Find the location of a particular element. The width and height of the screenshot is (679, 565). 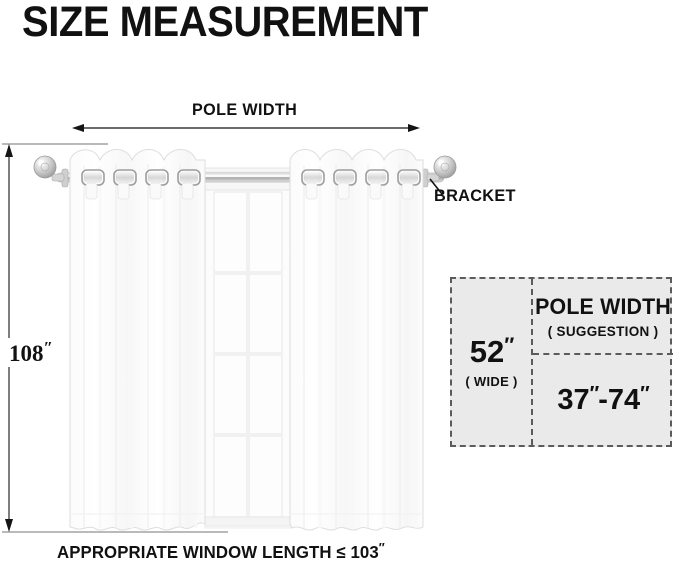

range-low: 37 is located at coordinates (573, 400).